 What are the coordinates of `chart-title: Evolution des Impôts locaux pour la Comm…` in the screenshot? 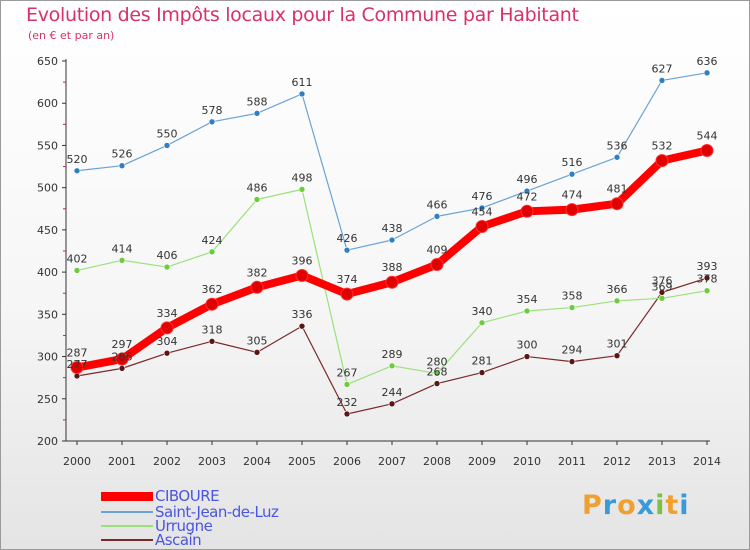 It's located at (302, 15).